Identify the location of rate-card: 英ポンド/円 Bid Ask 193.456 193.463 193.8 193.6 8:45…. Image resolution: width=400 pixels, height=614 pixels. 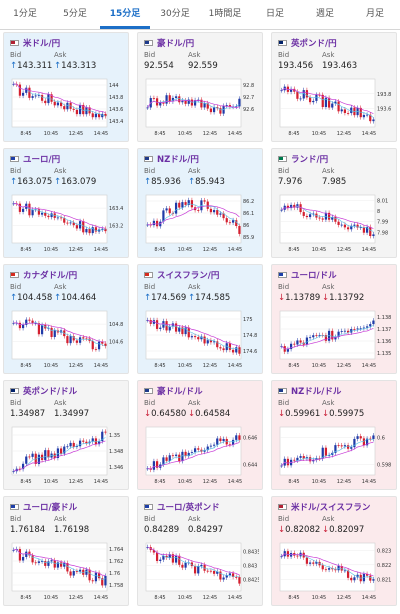
(334, 87).